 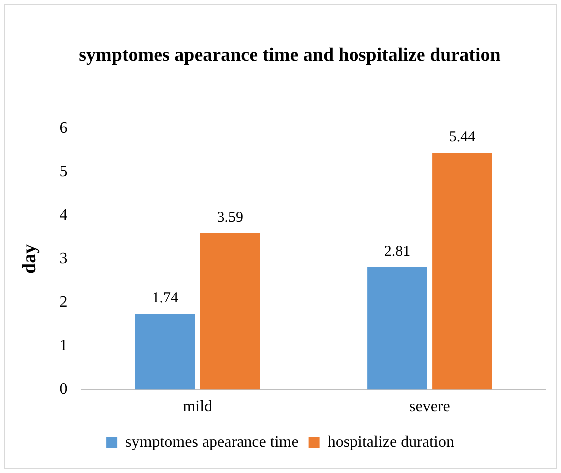 I want to click on y-axis-title: day, so click(x=29, y=259).